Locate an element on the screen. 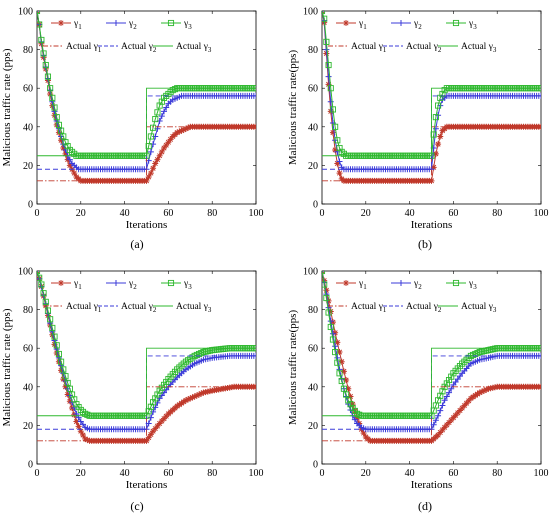 This screenshot has height=516, width=550. x-tick-label: 20 is located at coordinates (366, 213).